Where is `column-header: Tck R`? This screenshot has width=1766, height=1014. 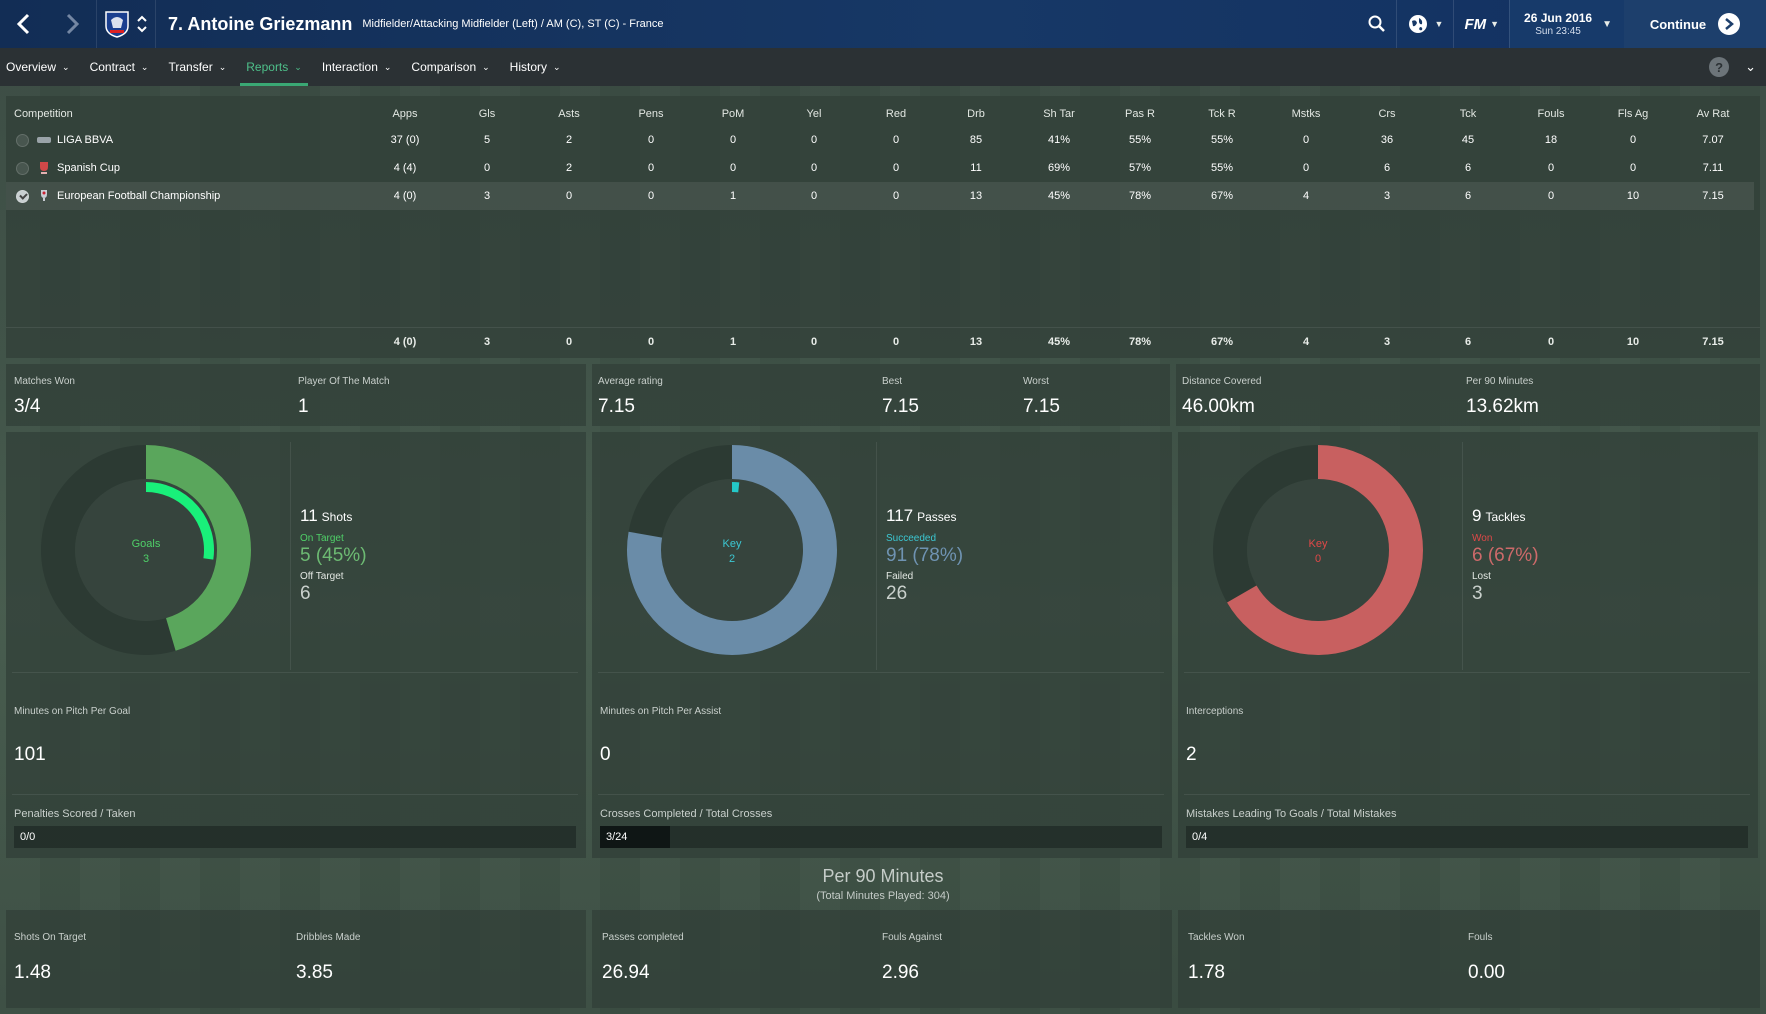 column-header: Tck R is located at coordinates (1222, 114).